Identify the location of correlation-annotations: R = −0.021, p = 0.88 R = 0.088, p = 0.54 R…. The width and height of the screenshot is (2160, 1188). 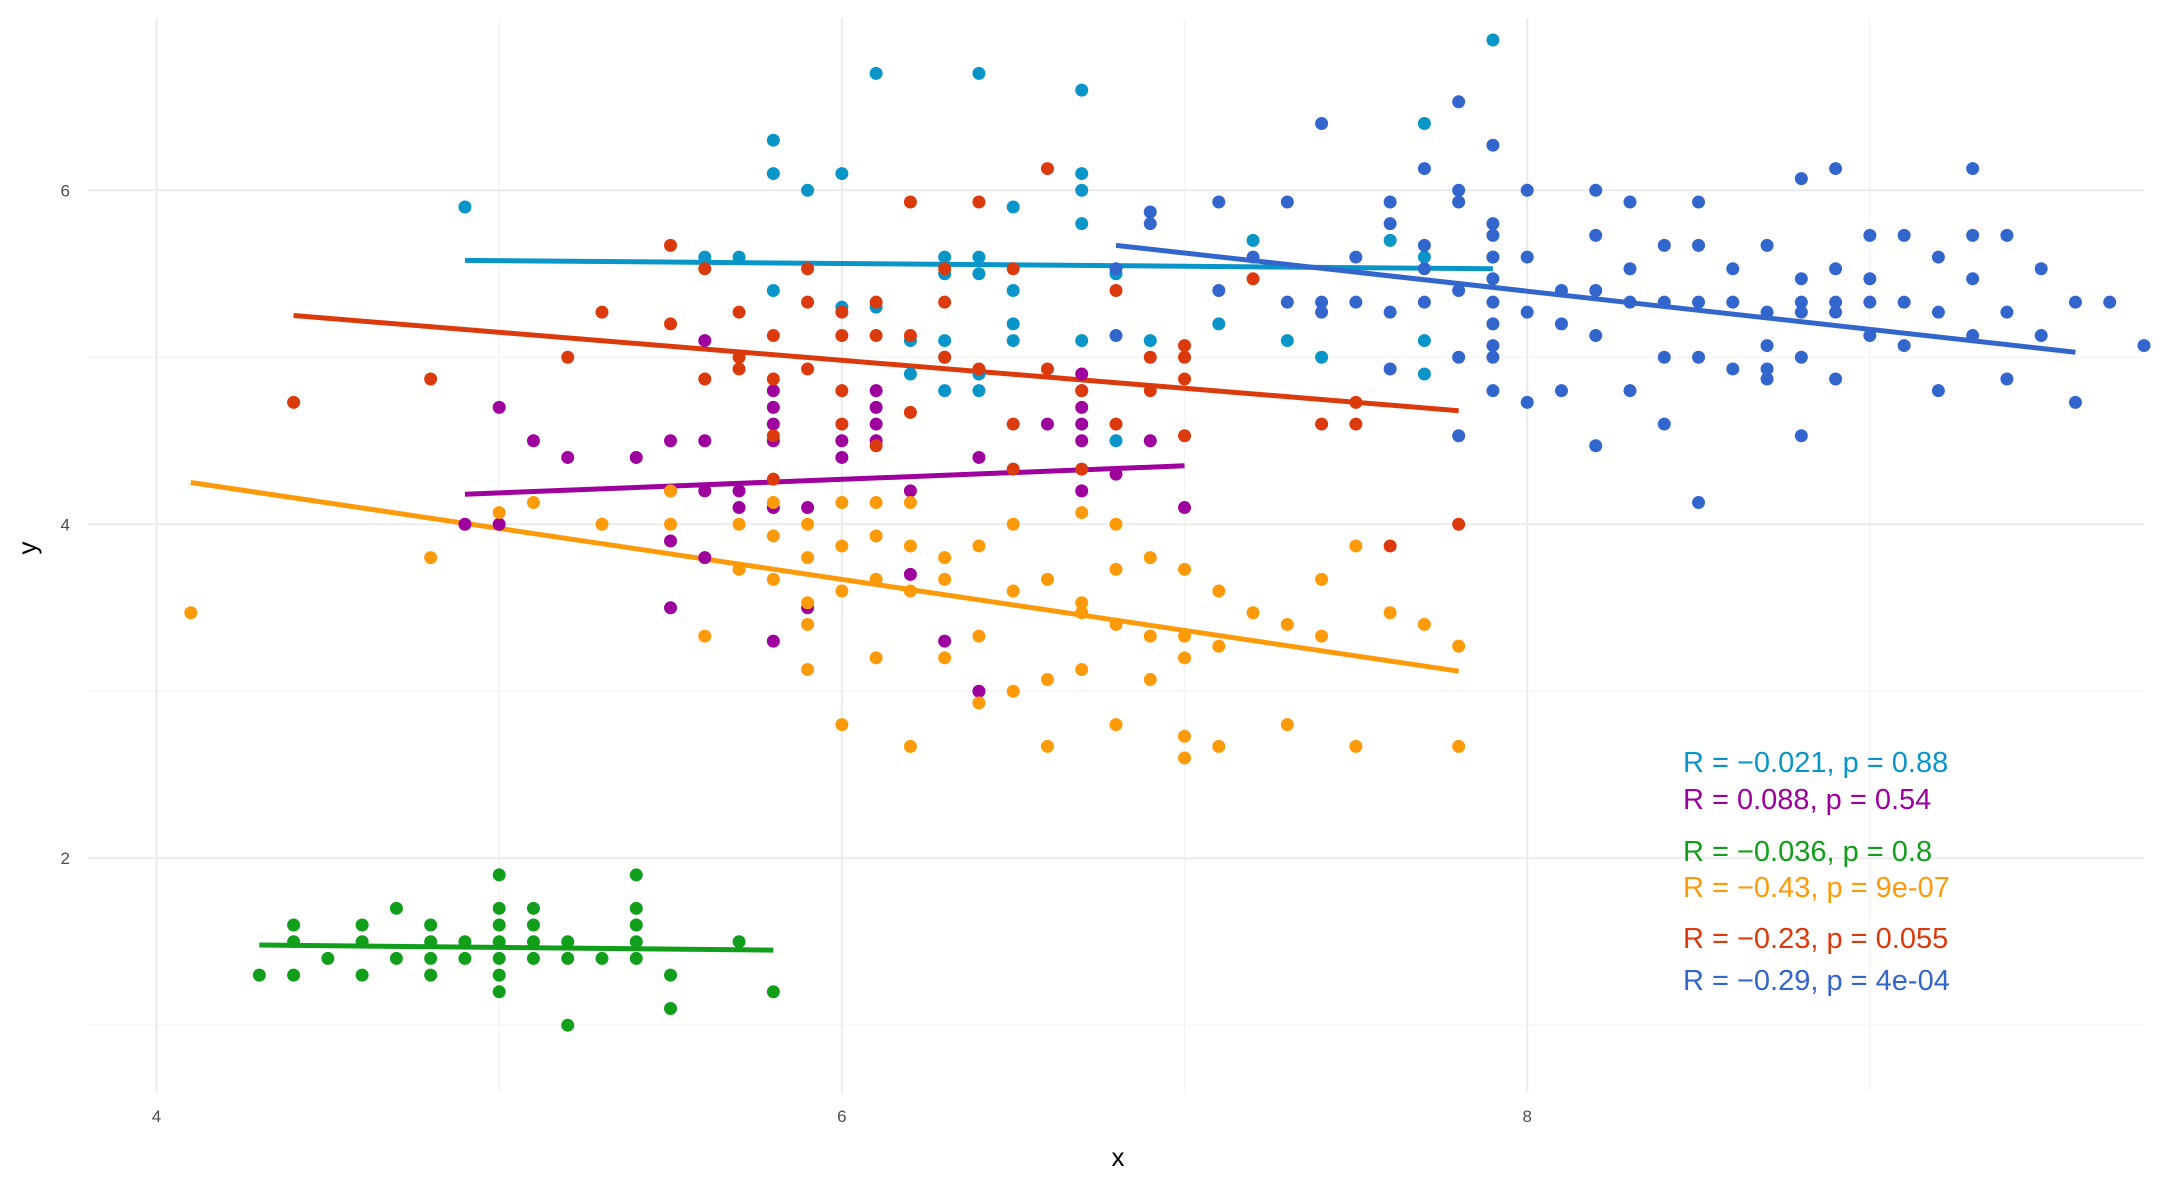
(1816, 872).